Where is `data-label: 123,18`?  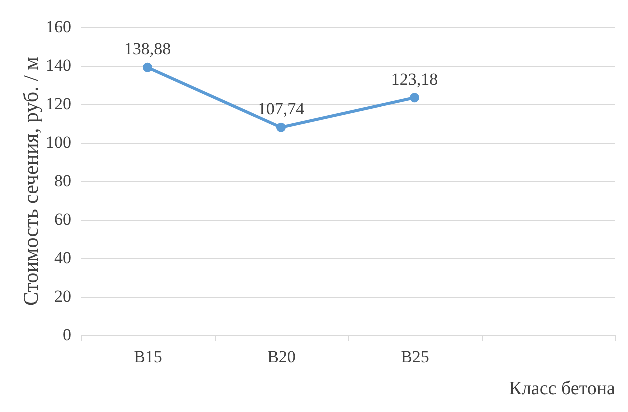 data-label: 123,18 is located at coordinates (414, 79).